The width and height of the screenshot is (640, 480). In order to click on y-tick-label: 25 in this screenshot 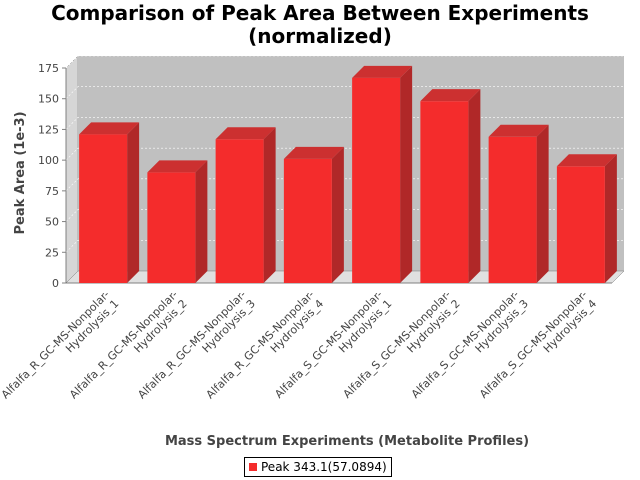, I will do `click(52, 252)`.